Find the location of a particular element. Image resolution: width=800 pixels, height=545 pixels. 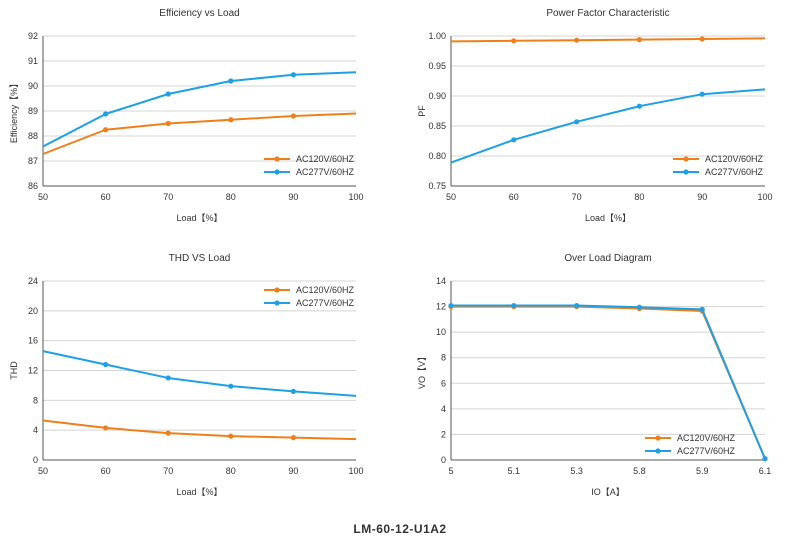

x-tick-label: 5.1 is located at coordinates (514, 471).